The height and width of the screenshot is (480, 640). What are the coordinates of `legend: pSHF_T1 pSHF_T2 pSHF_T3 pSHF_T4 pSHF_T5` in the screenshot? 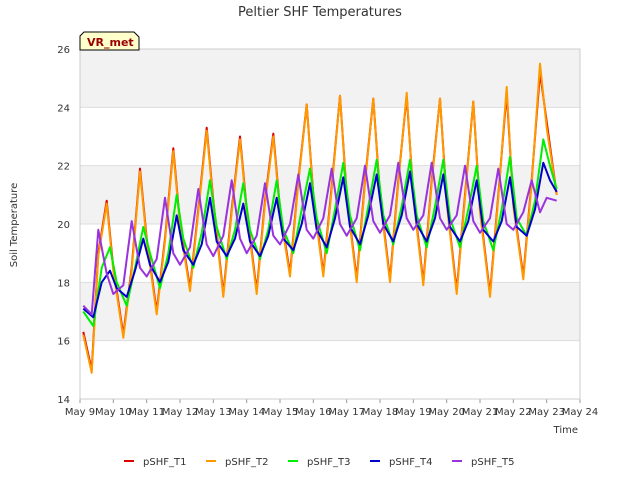 It's located at (319, 462).